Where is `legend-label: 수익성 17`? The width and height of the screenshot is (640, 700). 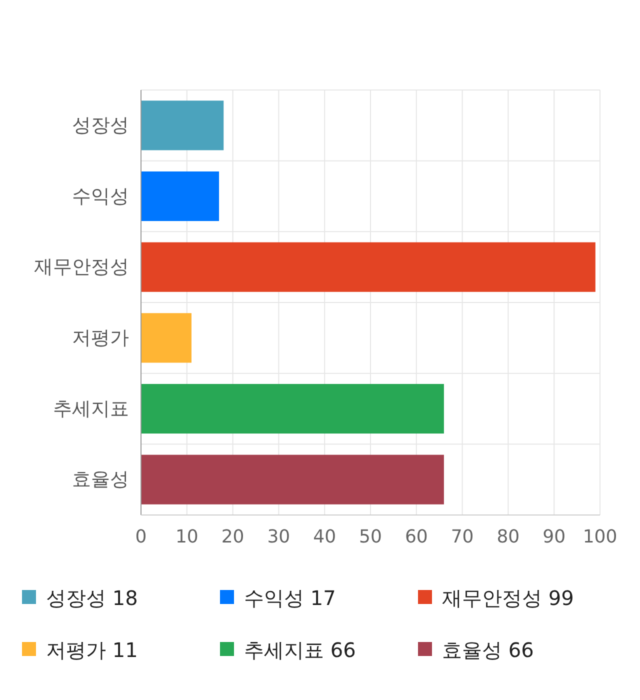 legend-label: 수익성 17 is located at coordinates (290, 598).